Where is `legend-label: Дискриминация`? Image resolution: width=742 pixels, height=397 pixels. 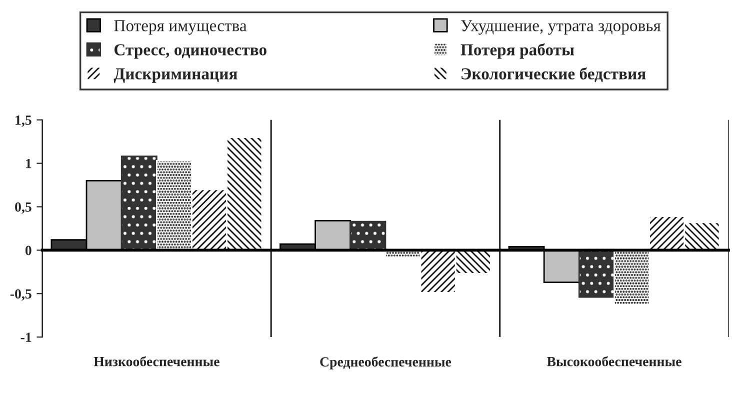 legend-label: Дискриминация is located at coordinates (176, 75).